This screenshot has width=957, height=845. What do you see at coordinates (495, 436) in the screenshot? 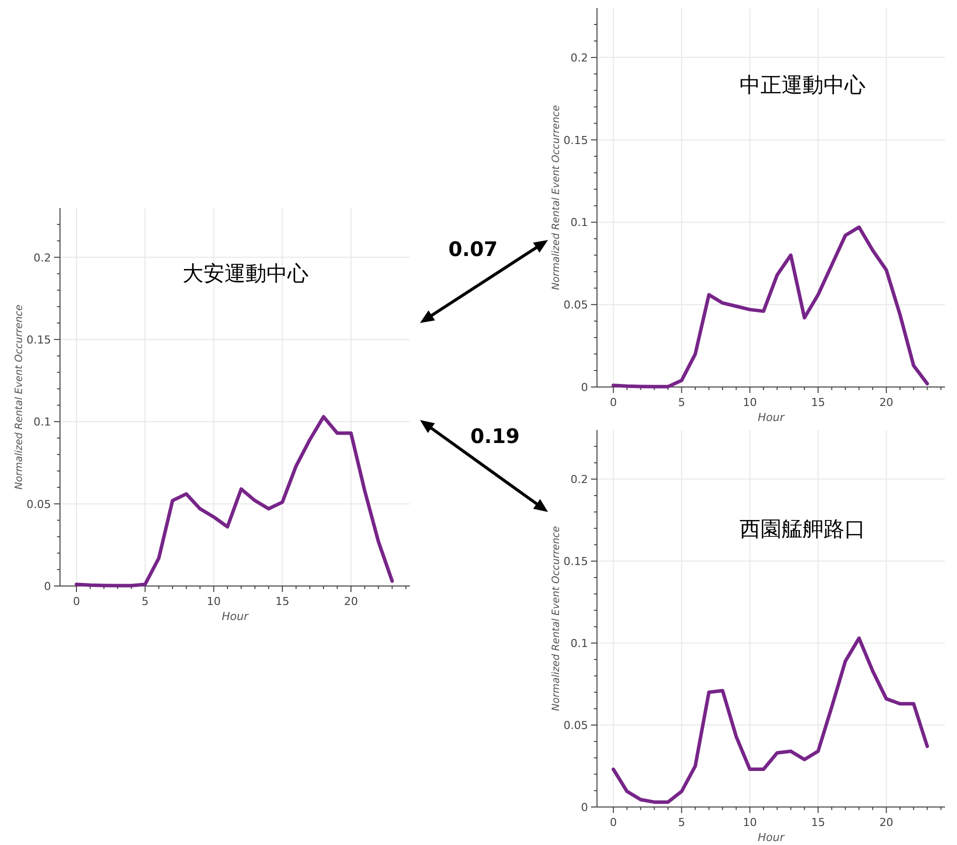
I see `text: 0.19` at bounding box center [495, 436].